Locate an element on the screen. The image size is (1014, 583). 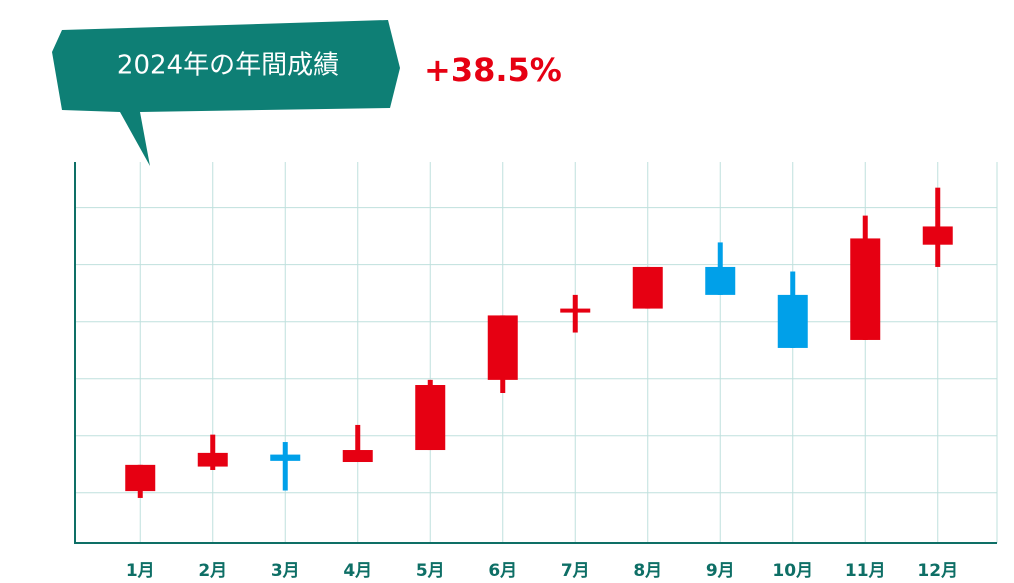
x-tick-label: 11月 is located at coordinates (865, 571).